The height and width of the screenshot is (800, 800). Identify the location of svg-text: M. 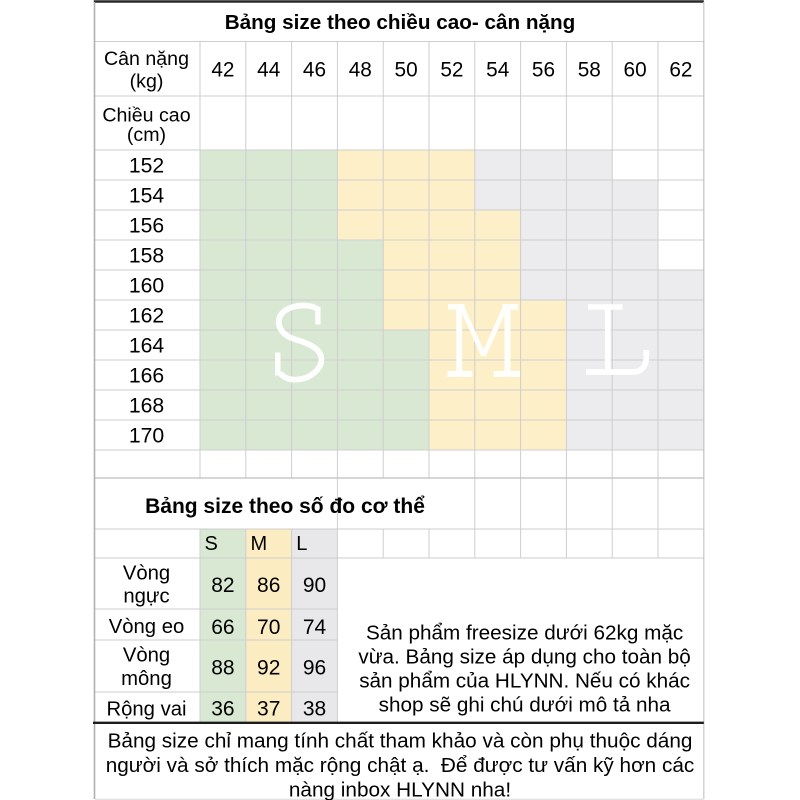
(259, 544).